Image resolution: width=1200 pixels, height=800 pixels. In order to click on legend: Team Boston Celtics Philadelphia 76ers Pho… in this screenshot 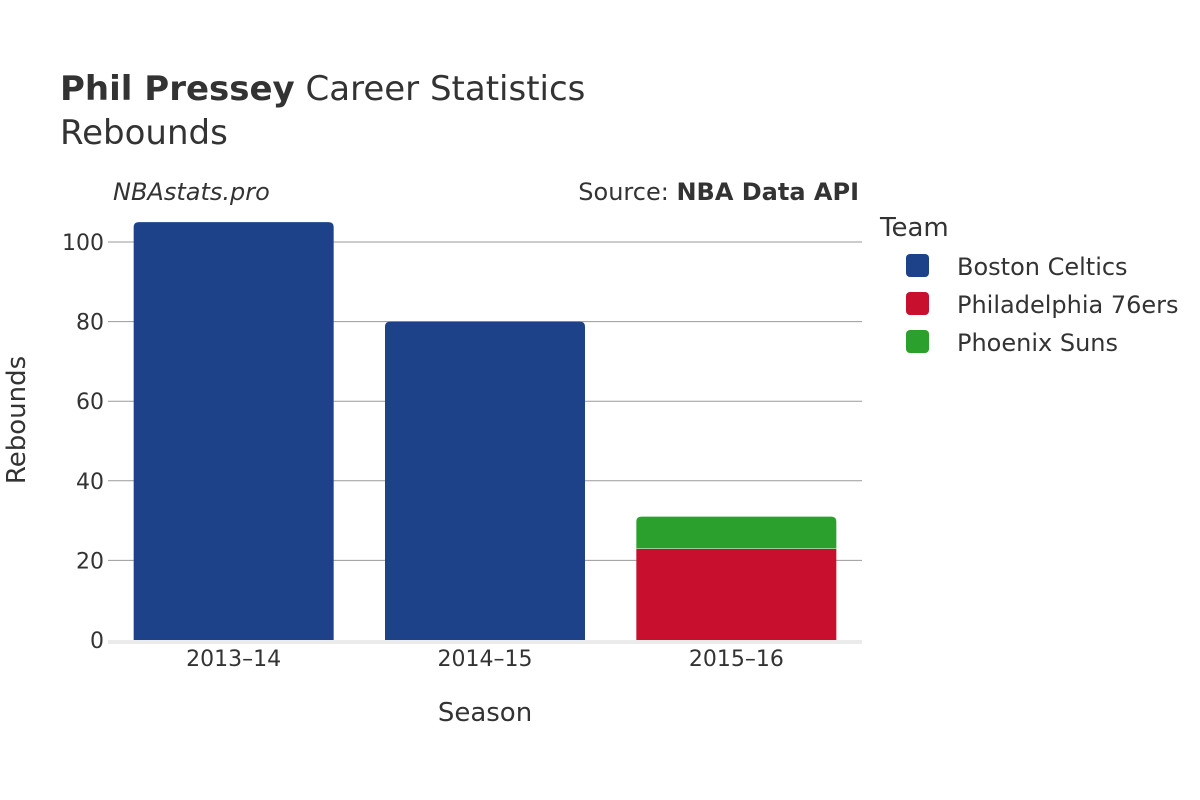, I will do `click(1029, 285)`.